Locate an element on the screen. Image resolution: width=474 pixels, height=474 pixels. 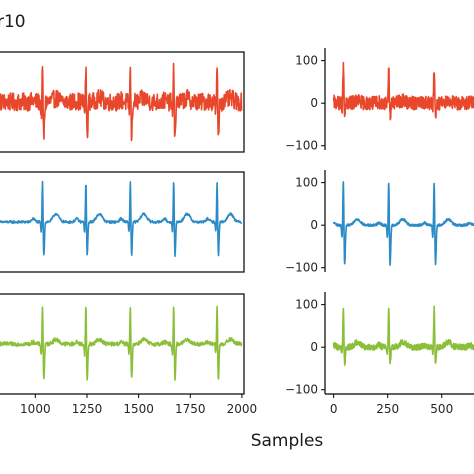
panel-right-top: 100 0 −100 is located at coordinates (379, 100).